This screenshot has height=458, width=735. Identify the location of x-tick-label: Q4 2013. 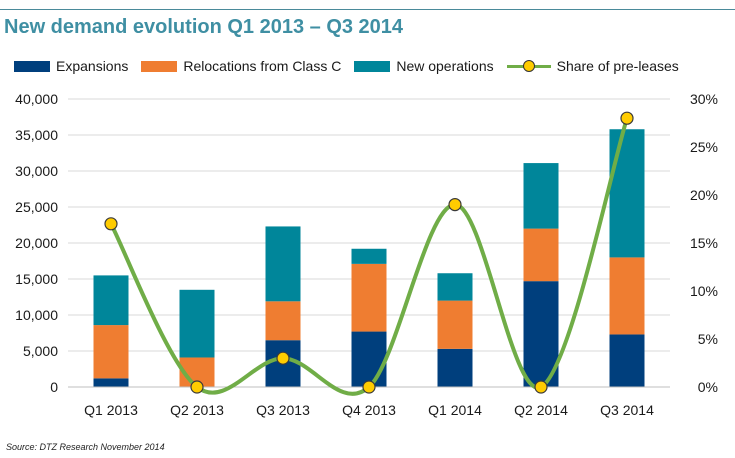
(369, 410).